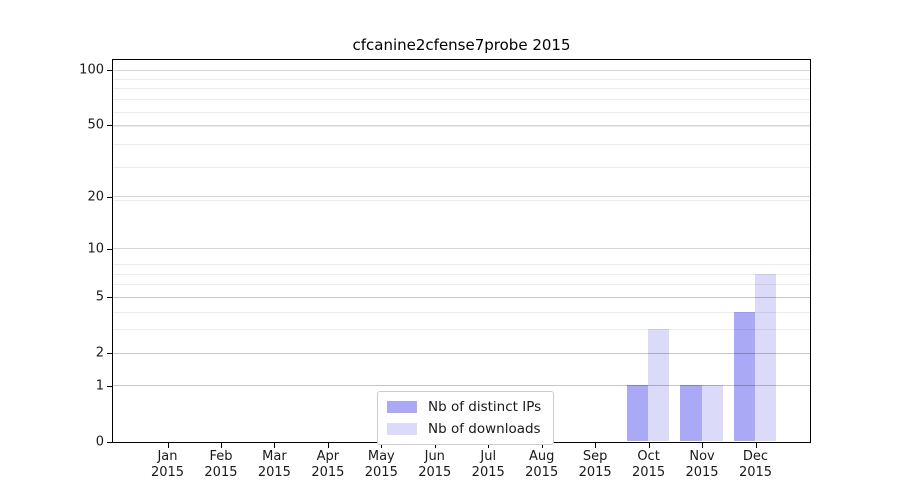 This screenshot has height=500, width=900. What do you see at coordinates (744, 376) in the screenshot?
I see `bar-dec-distinct-ips` at bounding box center [744, 376].